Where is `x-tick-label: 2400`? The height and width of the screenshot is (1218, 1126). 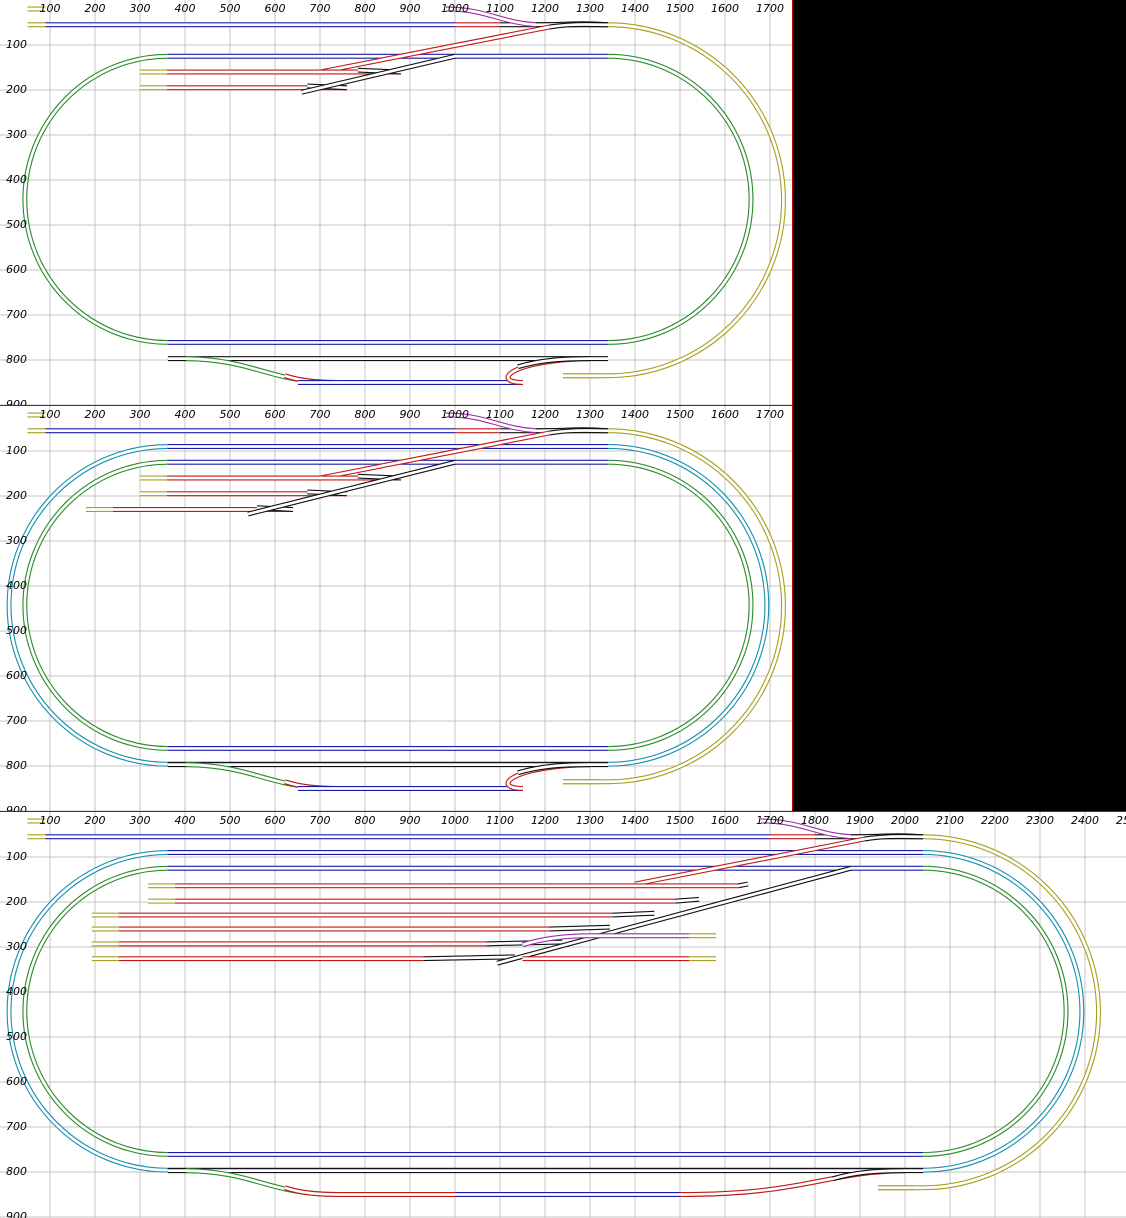 x-tick-label: 2400 is located at coordinates (1085, 820).